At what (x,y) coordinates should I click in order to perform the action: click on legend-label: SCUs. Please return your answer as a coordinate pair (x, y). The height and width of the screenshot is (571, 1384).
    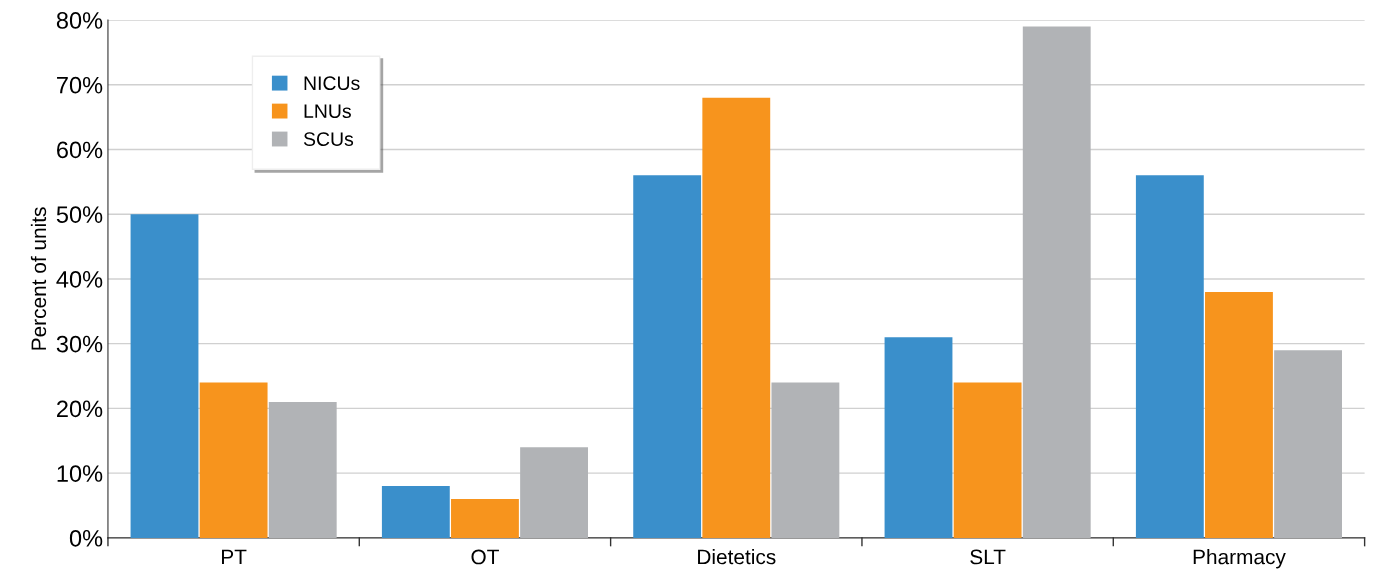
    Looking at the image, I should click on (328, 139).